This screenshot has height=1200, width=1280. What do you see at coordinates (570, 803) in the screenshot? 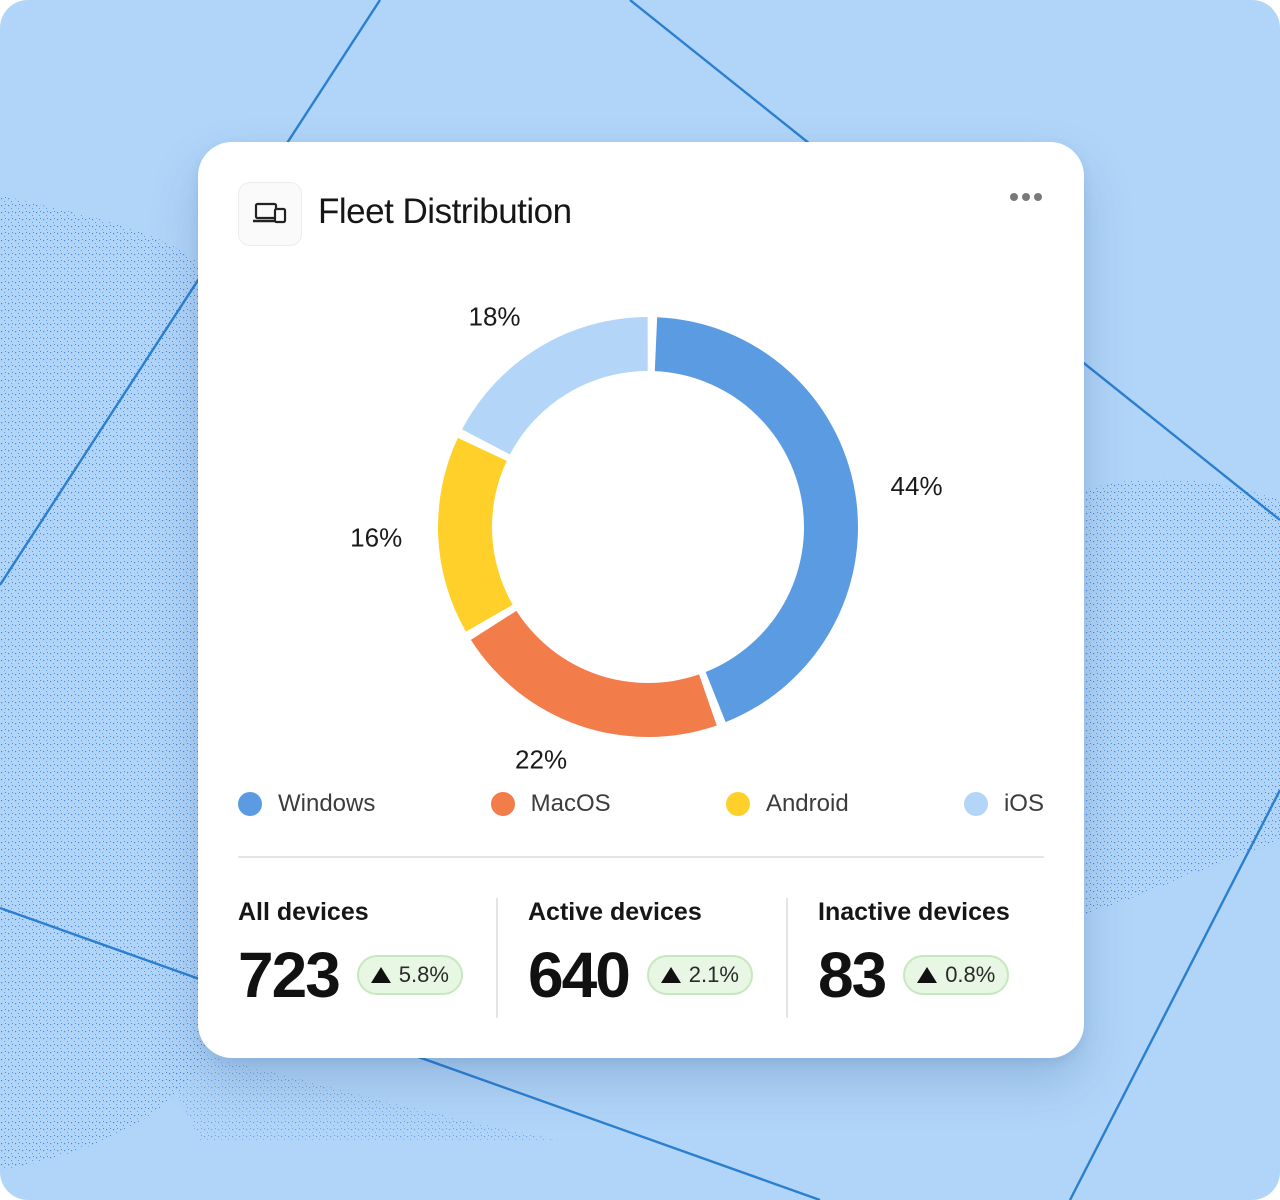
I see `legend-label-macos: MacOS` at bounding box center [570, 803].